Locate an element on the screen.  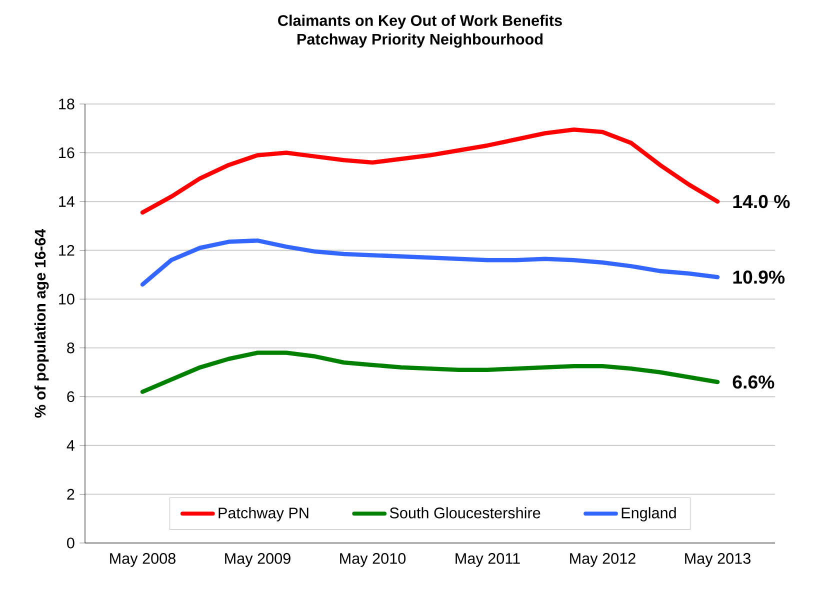
annotation: 6.6% is located at coordinates (753, 382).